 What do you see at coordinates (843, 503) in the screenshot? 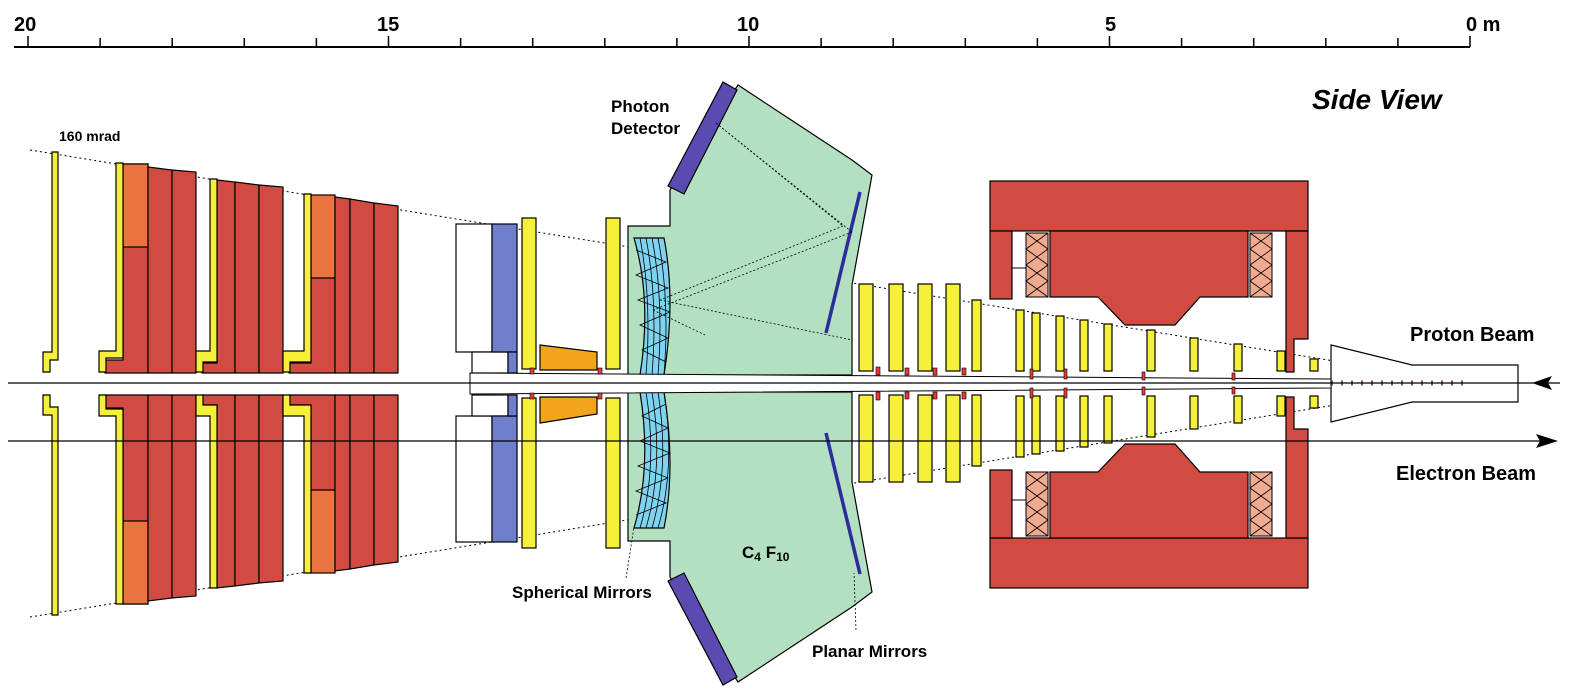
I see `planar-mirror-lower` at bounding box center [843, 503].